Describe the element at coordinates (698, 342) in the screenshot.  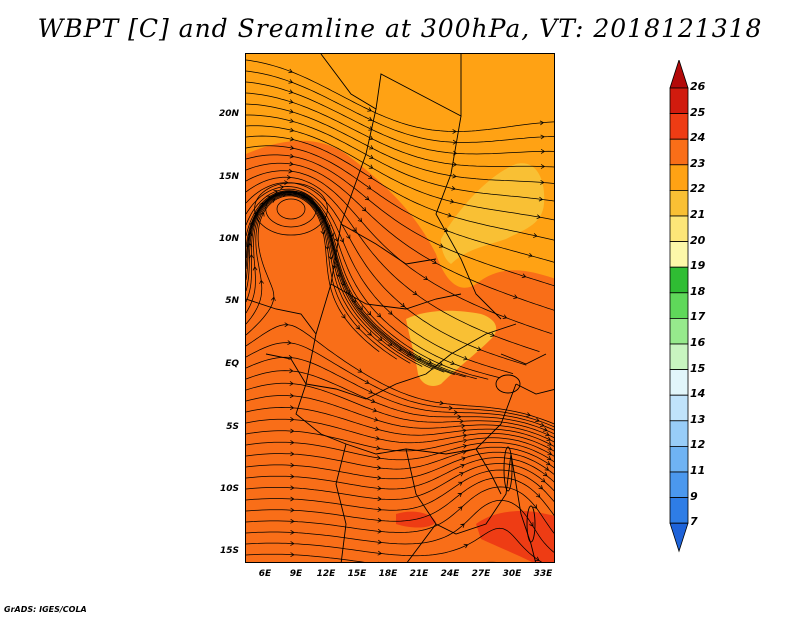
I see `colorbar-label: 16` at that location.